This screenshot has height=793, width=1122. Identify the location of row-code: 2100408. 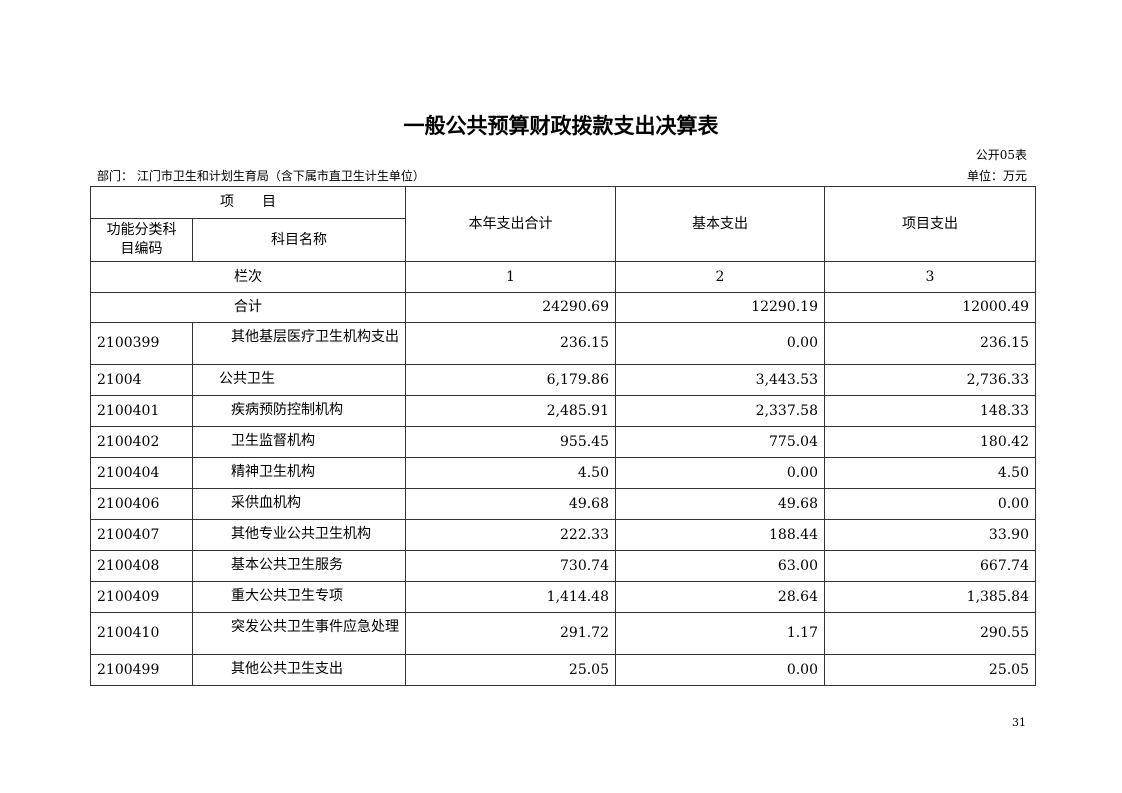
(141, 566).